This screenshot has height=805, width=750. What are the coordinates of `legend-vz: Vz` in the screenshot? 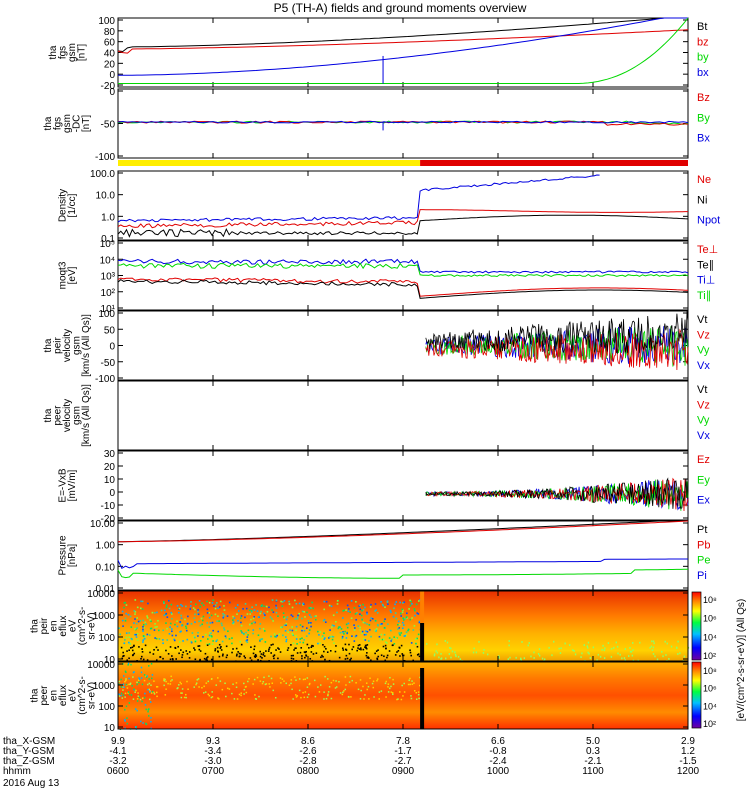 It's located at (703, 335).